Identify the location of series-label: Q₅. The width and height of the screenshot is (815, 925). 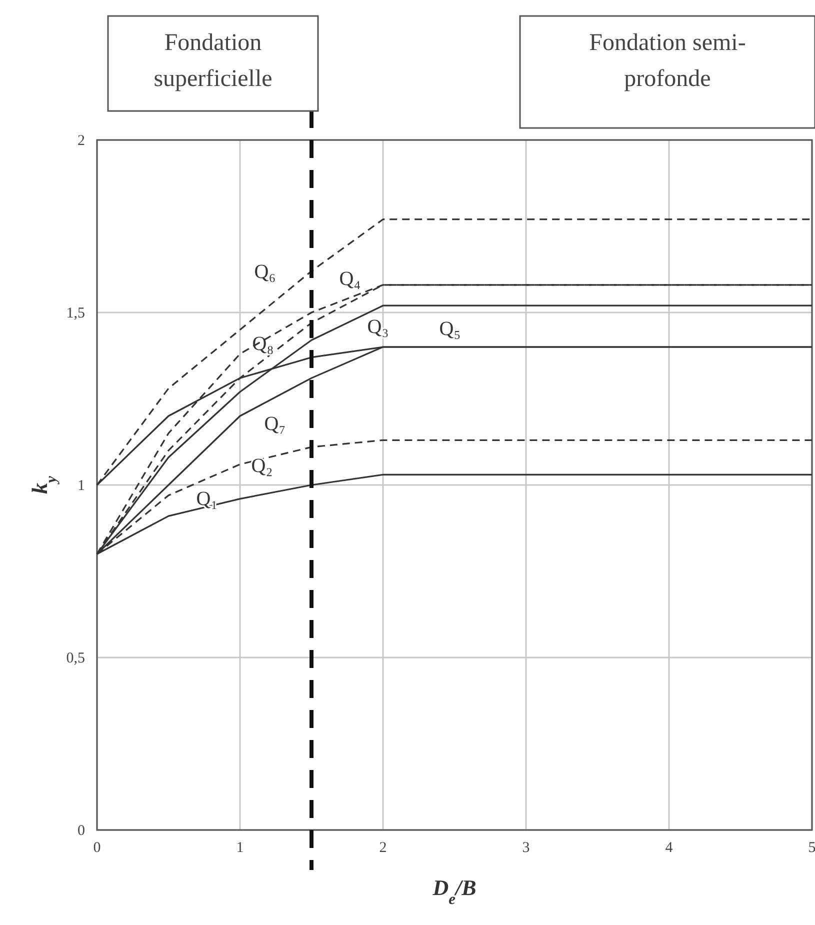
(450, 329).